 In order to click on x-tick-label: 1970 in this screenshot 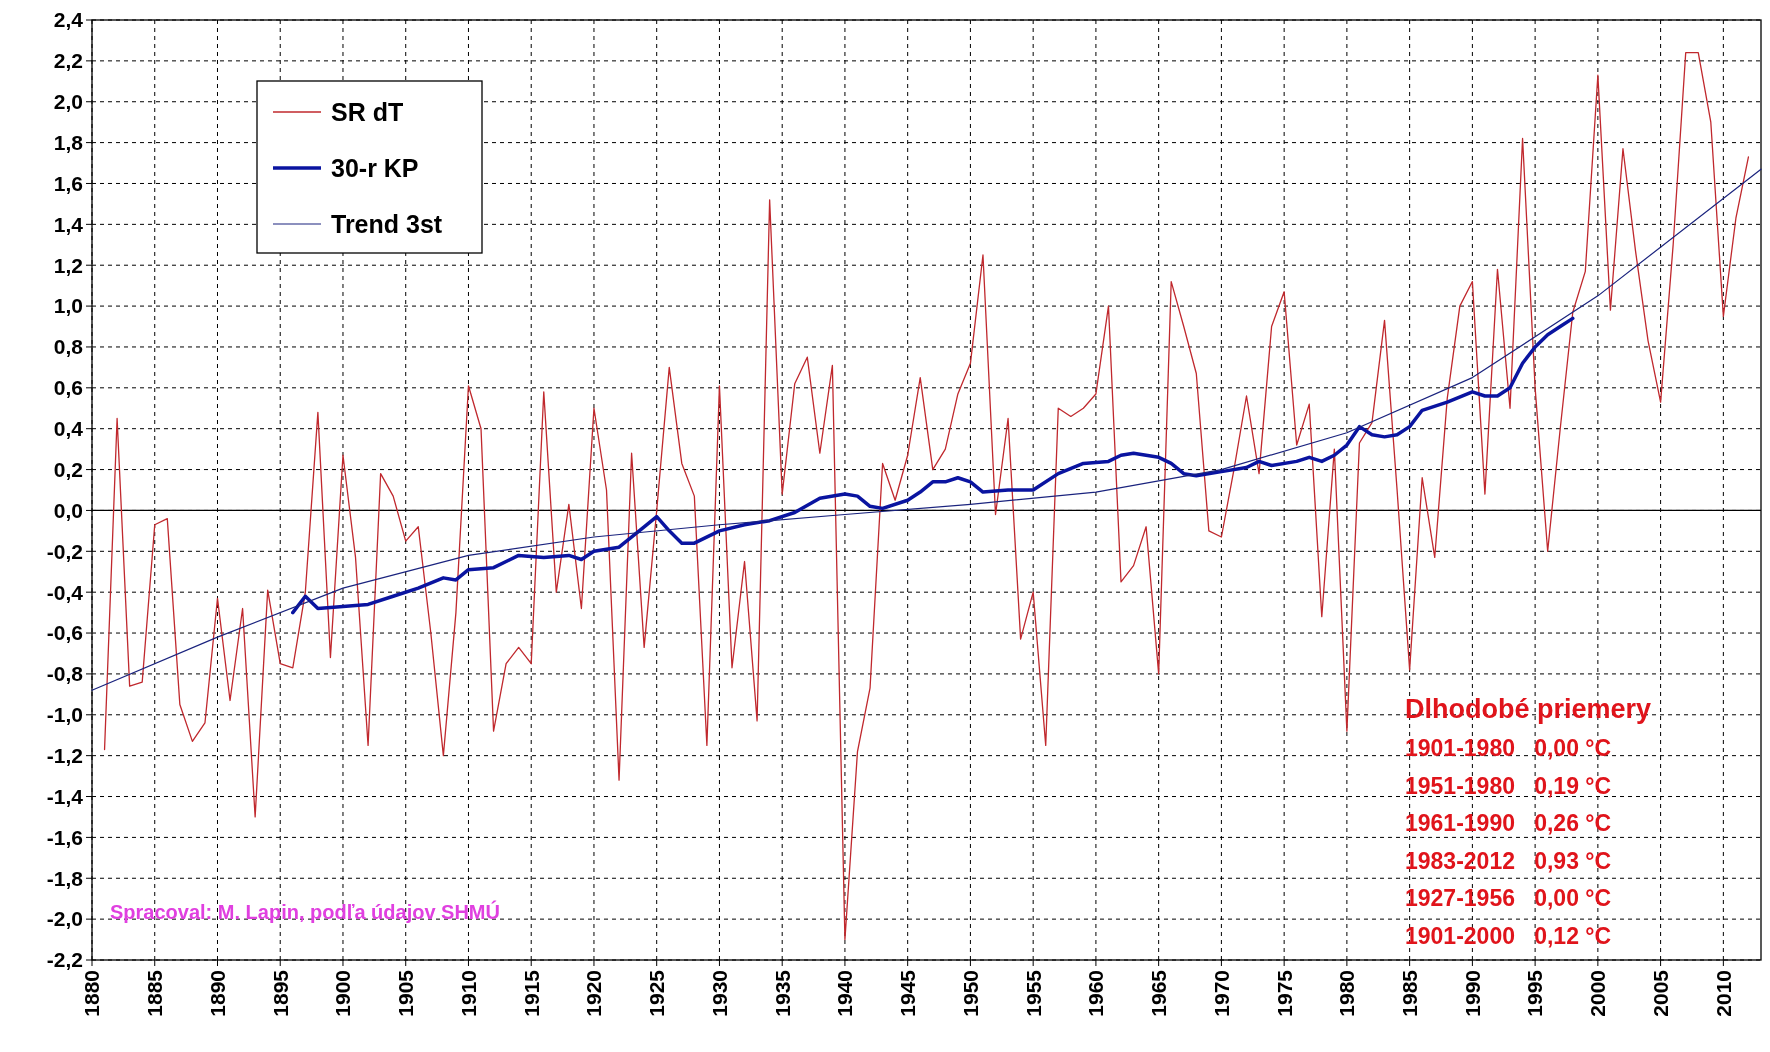, I will do `click(1221, 993)`.